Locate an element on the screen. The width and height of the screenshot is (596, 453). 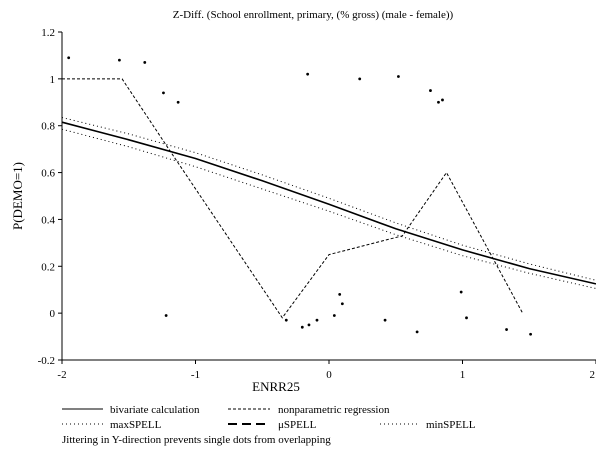
y-tick-label: 0.8 is located at coordinates (48, 127).